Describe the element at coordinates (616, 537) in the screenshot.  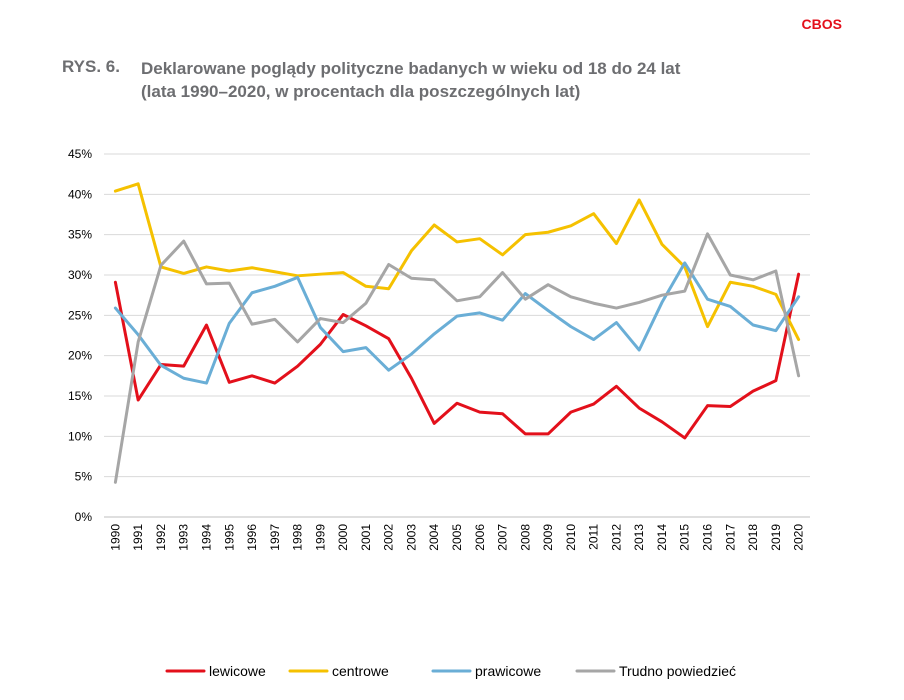
I see `x-tick-label: 2012` at that location.